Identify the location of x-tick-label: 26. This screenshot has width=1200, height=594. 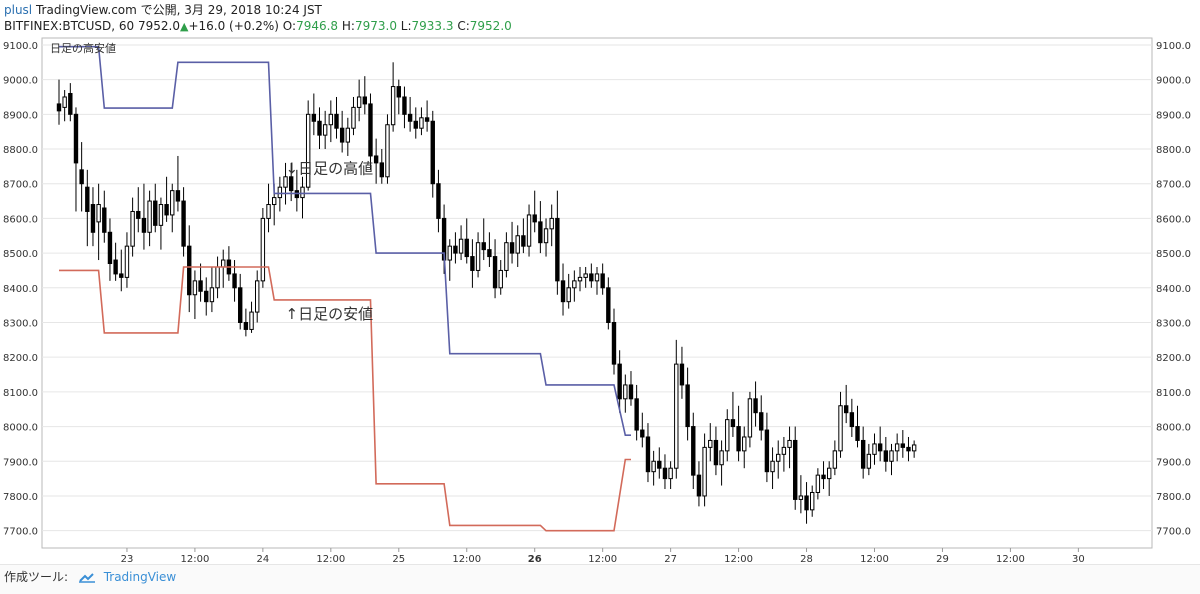
(535, 559).